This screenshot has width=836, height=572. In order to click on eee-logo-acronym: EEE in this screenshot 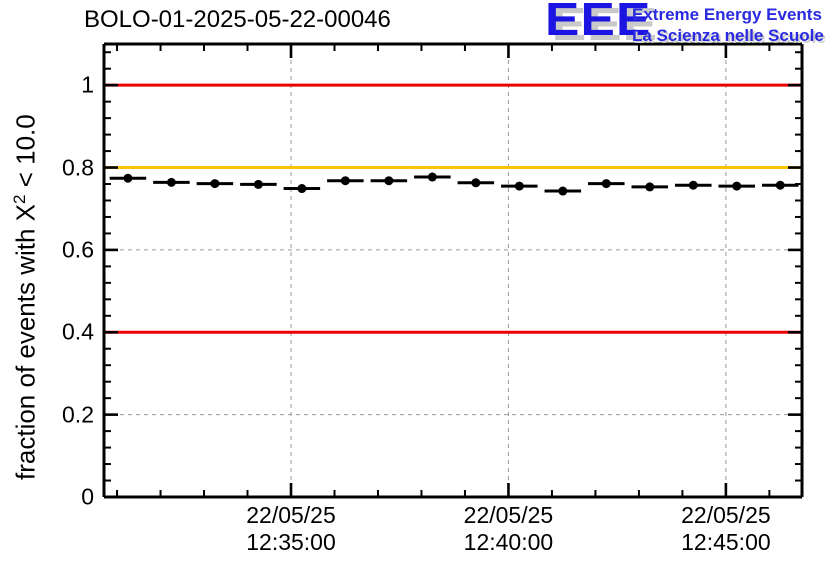, I will do `click(598, 22)`.